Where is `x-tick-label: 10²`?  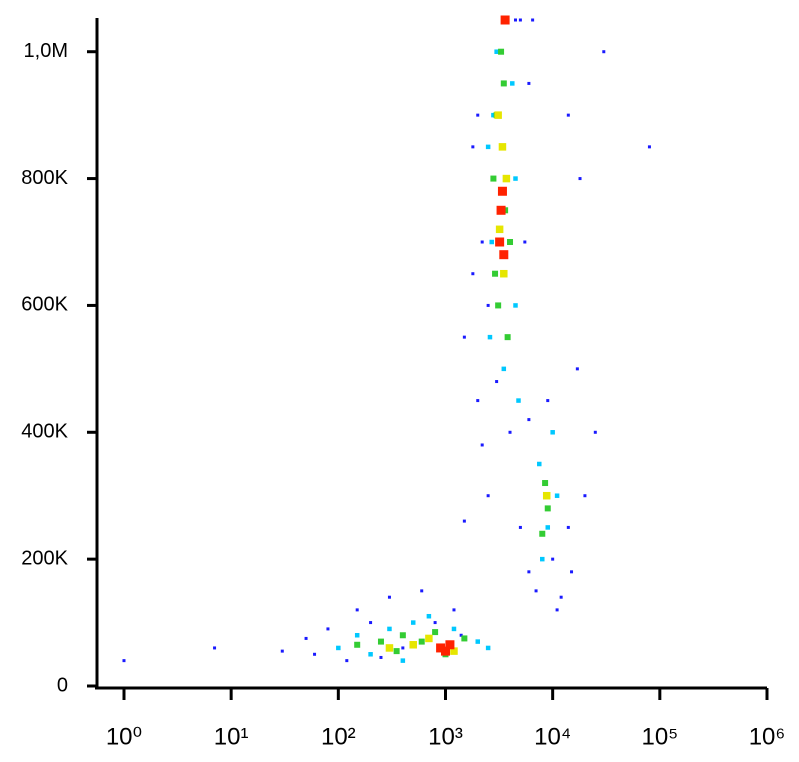 x-tick-label: 10² is located at coordinates (338, 736).